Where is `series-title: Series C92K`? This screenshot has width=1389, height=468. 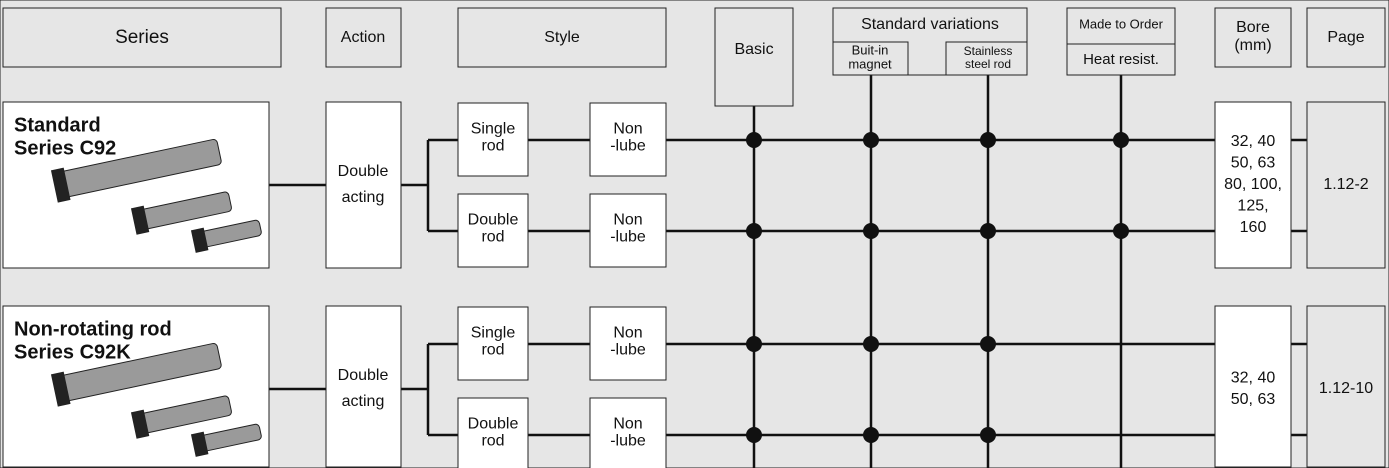 series-title: Series C92K is located at coordinates (72, 352).